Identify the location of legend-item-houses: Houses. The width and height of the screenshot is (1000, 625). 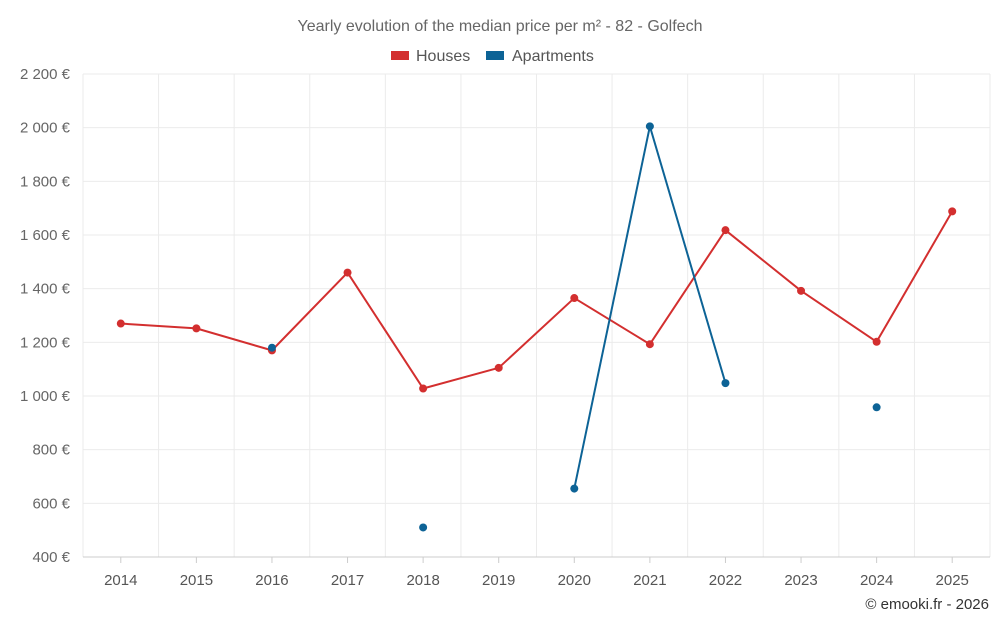
(430, 56).